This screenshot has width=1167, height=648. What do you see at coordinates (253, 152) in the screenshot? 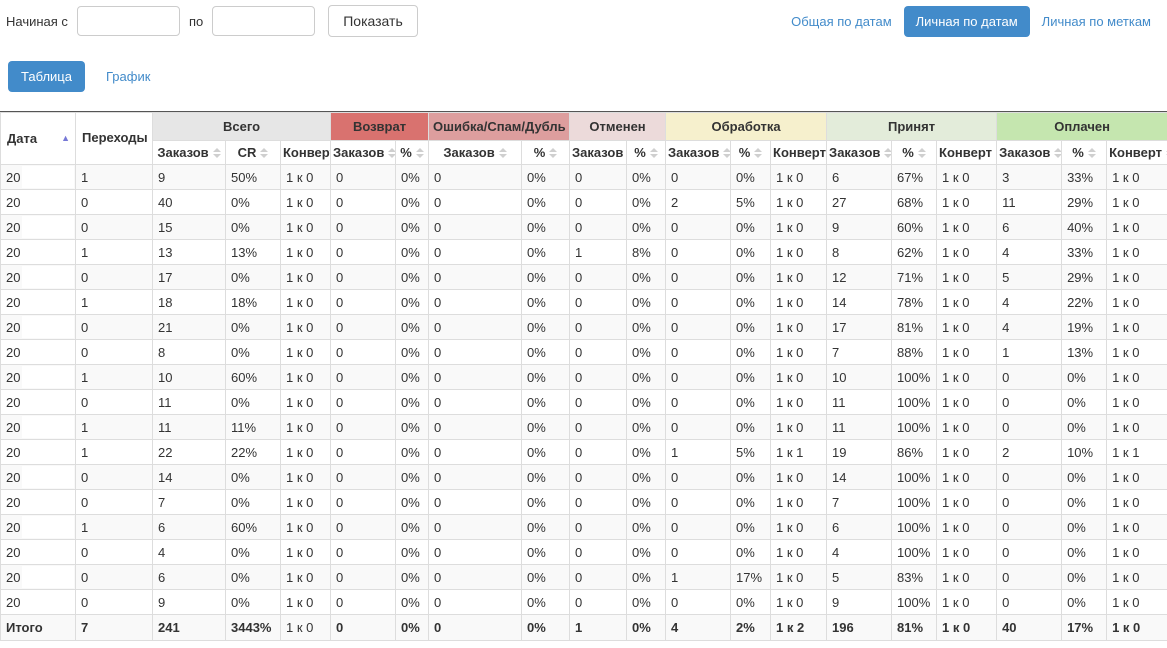
I see `col-header-0-1: CR` at bounding box center [253, 152].